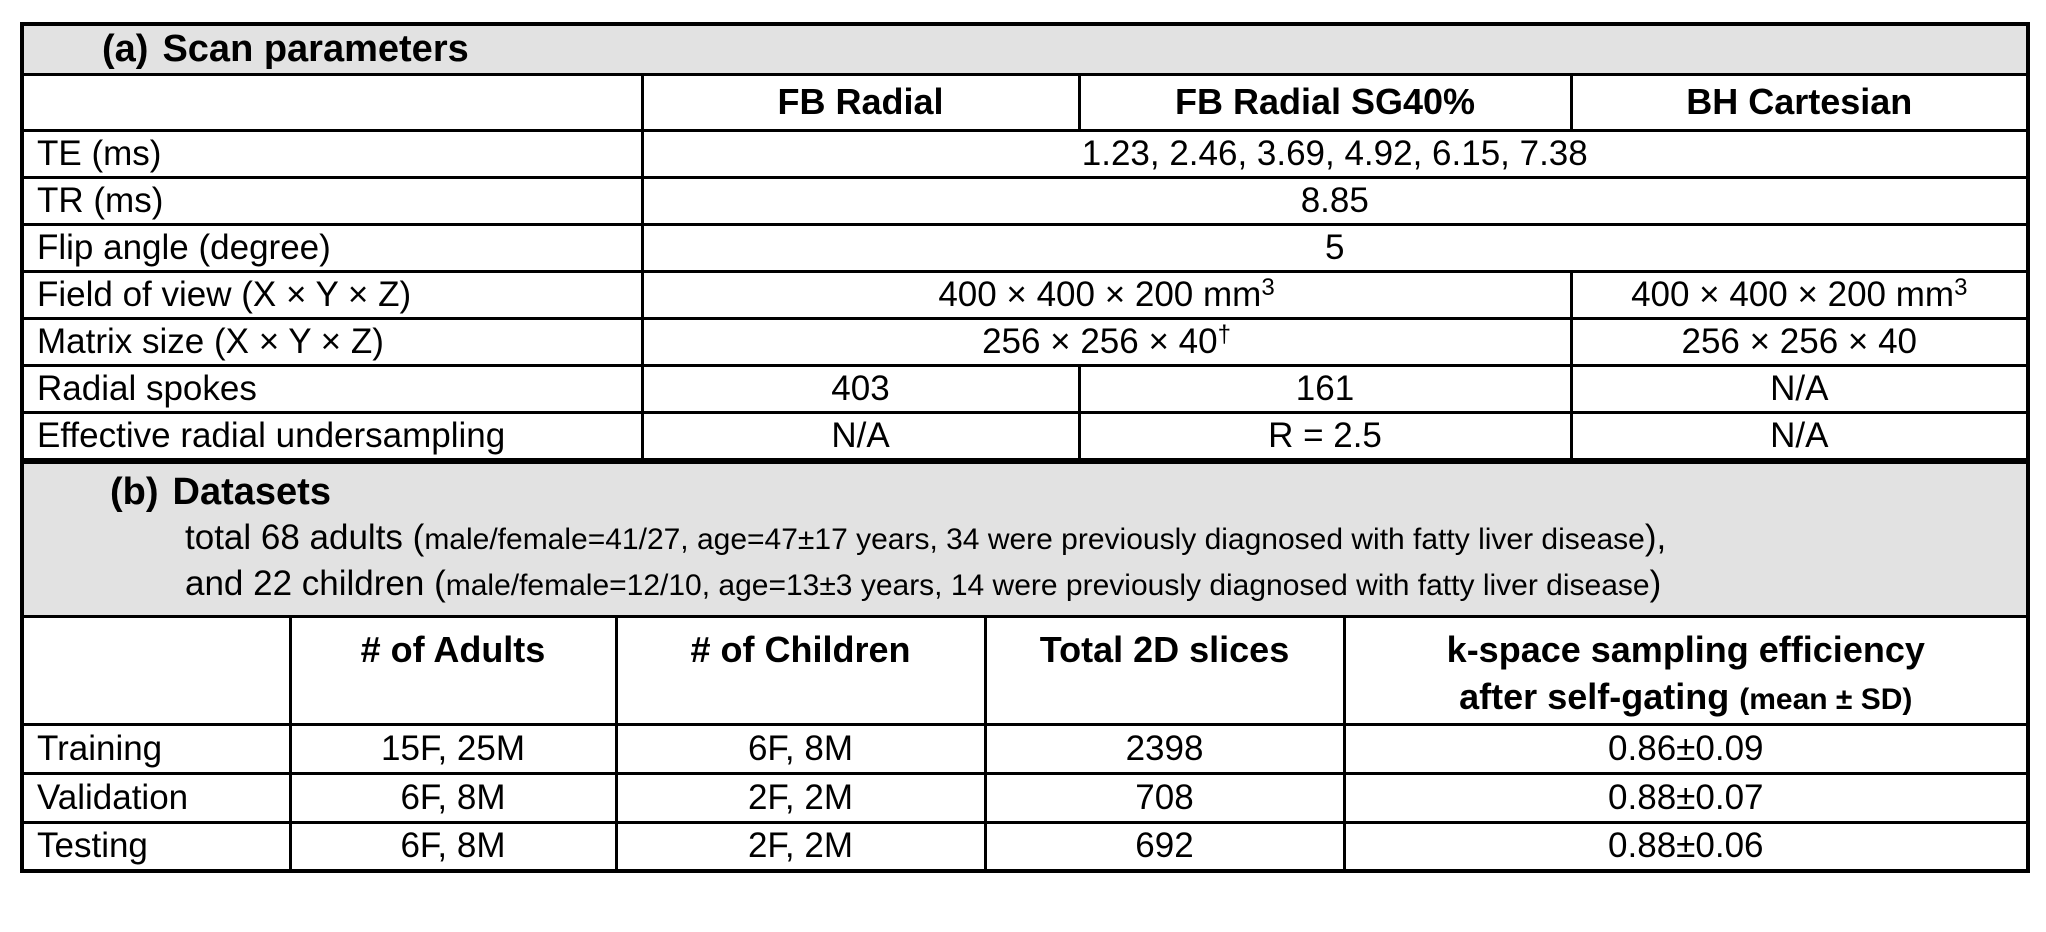 This screenshot has height=932, width=2046. Describe the element at coordinates (1224, 334) in the screenshot. I see `matrix-radial-dagger: †` at that location.